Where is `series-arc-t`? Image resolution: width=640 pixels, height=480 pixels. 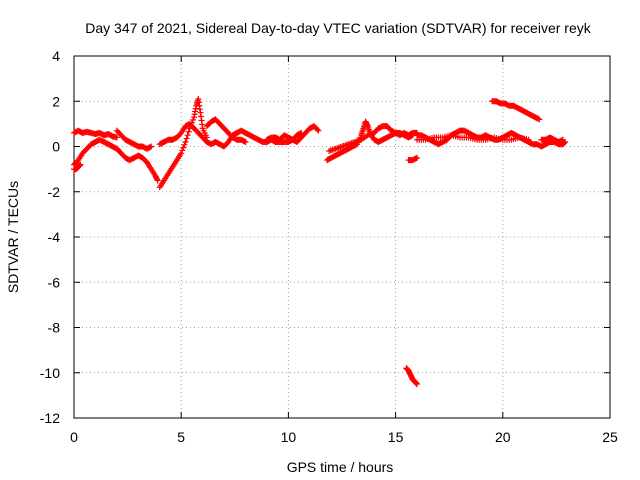 series-arc-t is located at coordinates (552, 139).